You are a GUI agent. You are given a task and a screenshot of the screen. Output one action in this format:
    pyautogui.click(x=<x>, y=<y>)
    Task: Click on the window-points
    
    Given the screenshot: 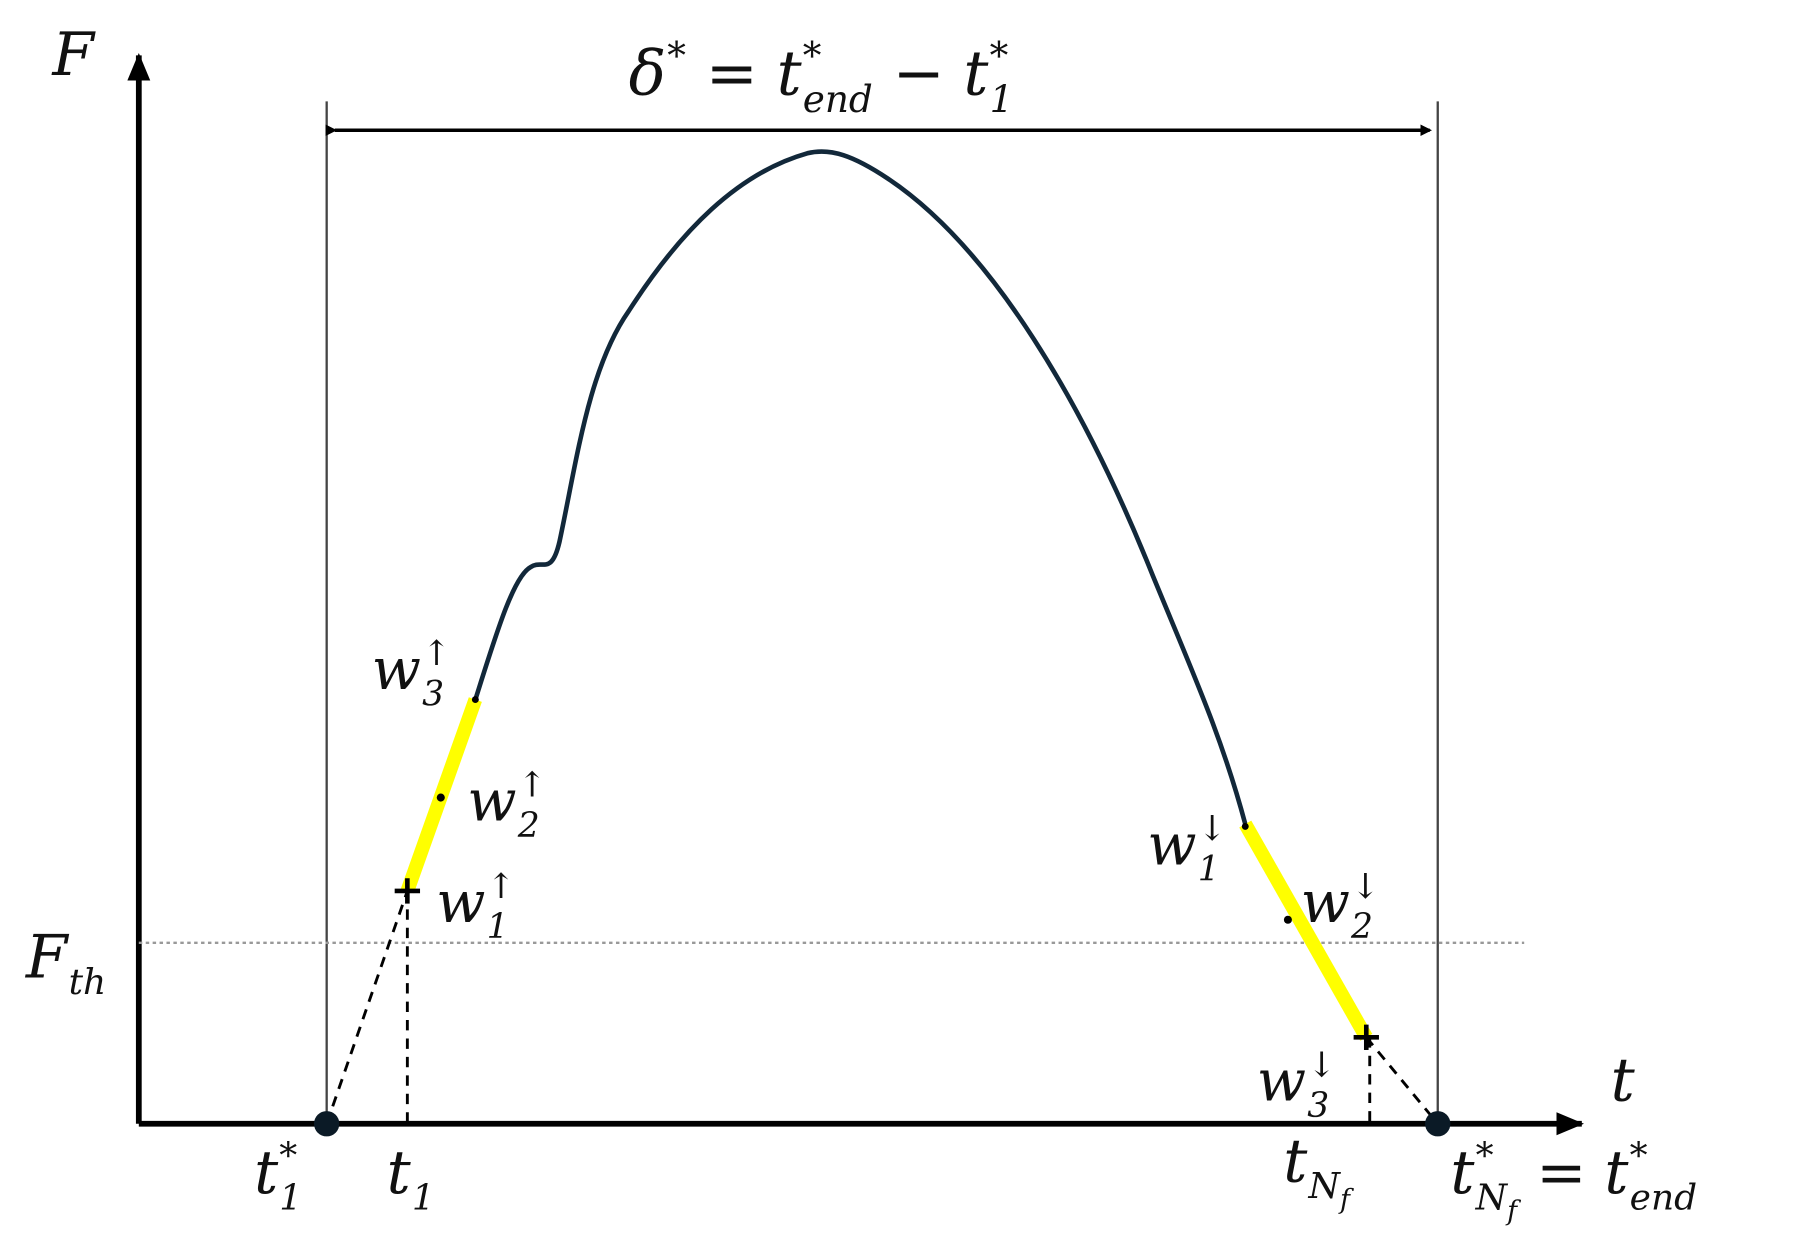 What is the action you would take?
    pyautogui.click(x=864, y=810)
    